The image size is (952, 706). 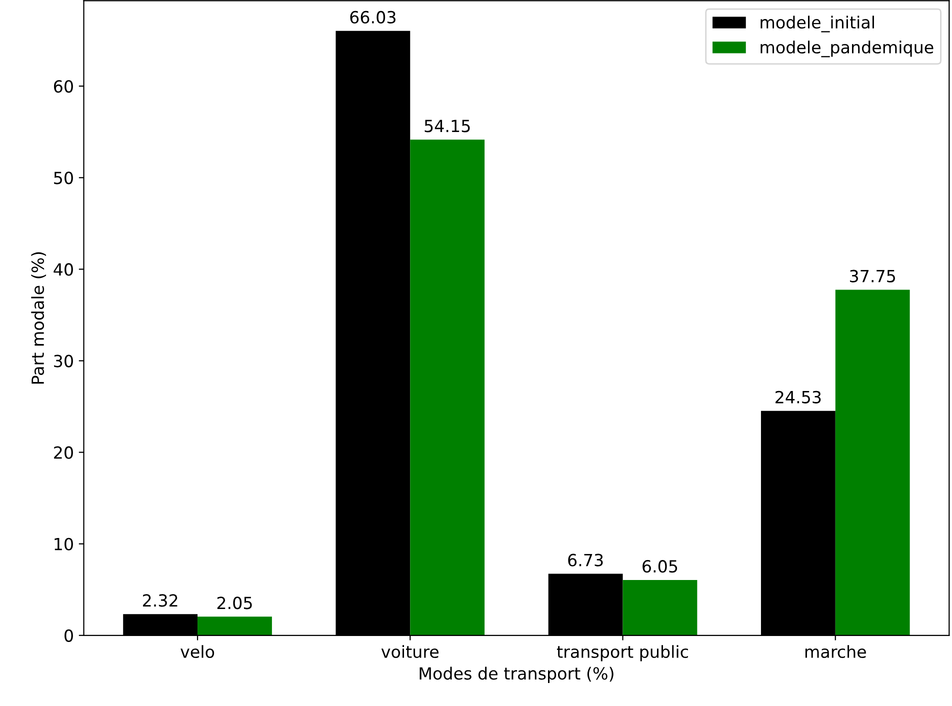 What do you see at coordinates (68, 635) in the screenshot?
I see `y-tick-label: 0` at bounding box center [68, 635].